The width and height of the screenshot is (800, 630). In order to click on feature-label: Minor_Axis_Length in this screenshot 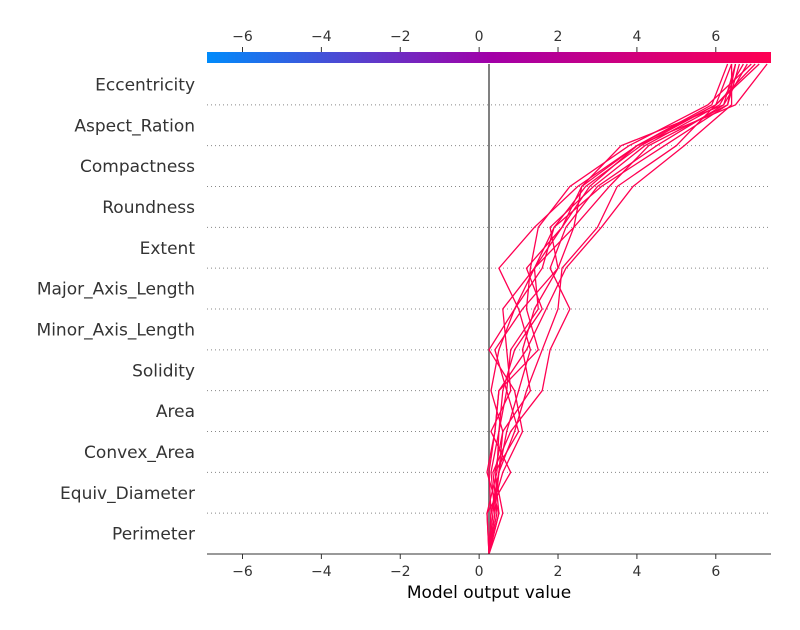, I will do `click(116, 330)`.